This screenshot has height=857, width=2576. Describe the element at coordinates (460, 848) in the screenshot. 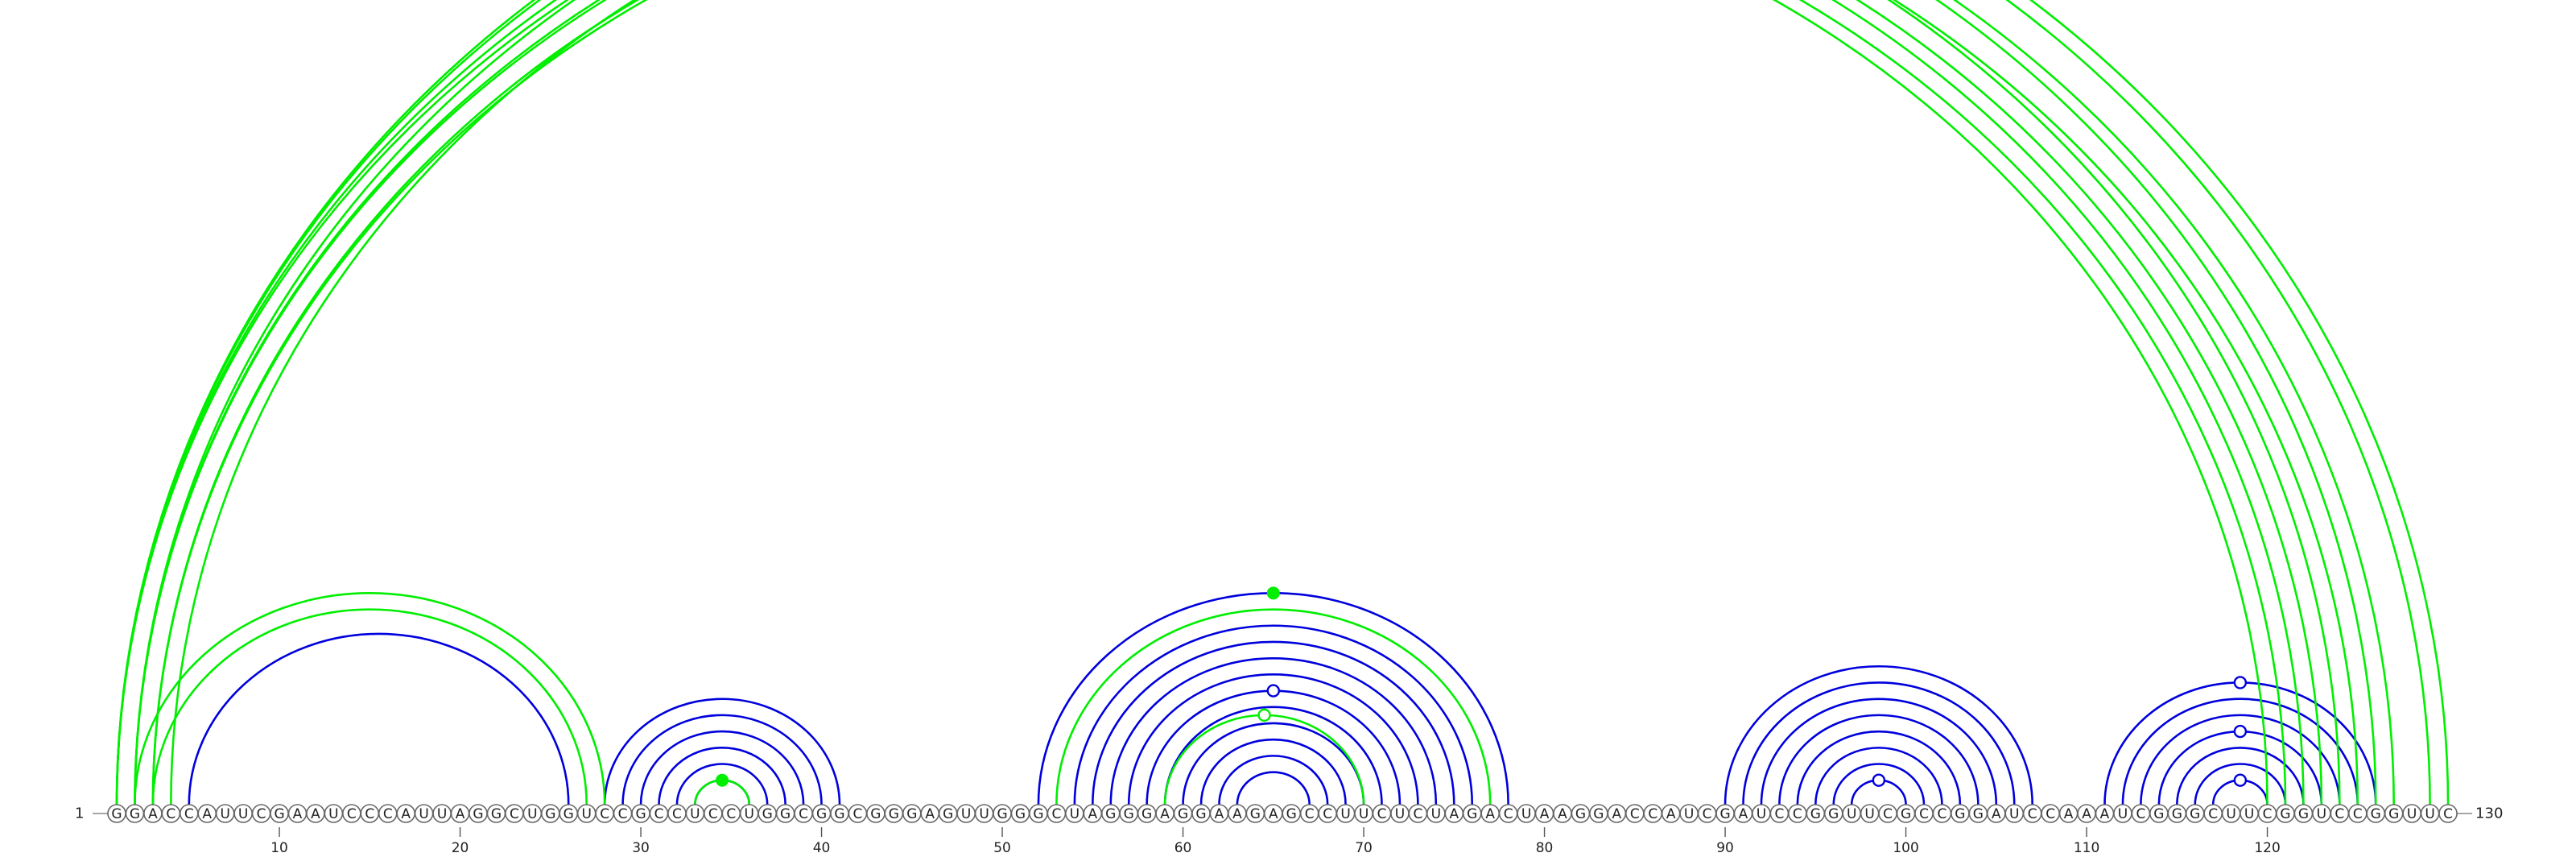

I see `axis-tick-label: 20` at that location.